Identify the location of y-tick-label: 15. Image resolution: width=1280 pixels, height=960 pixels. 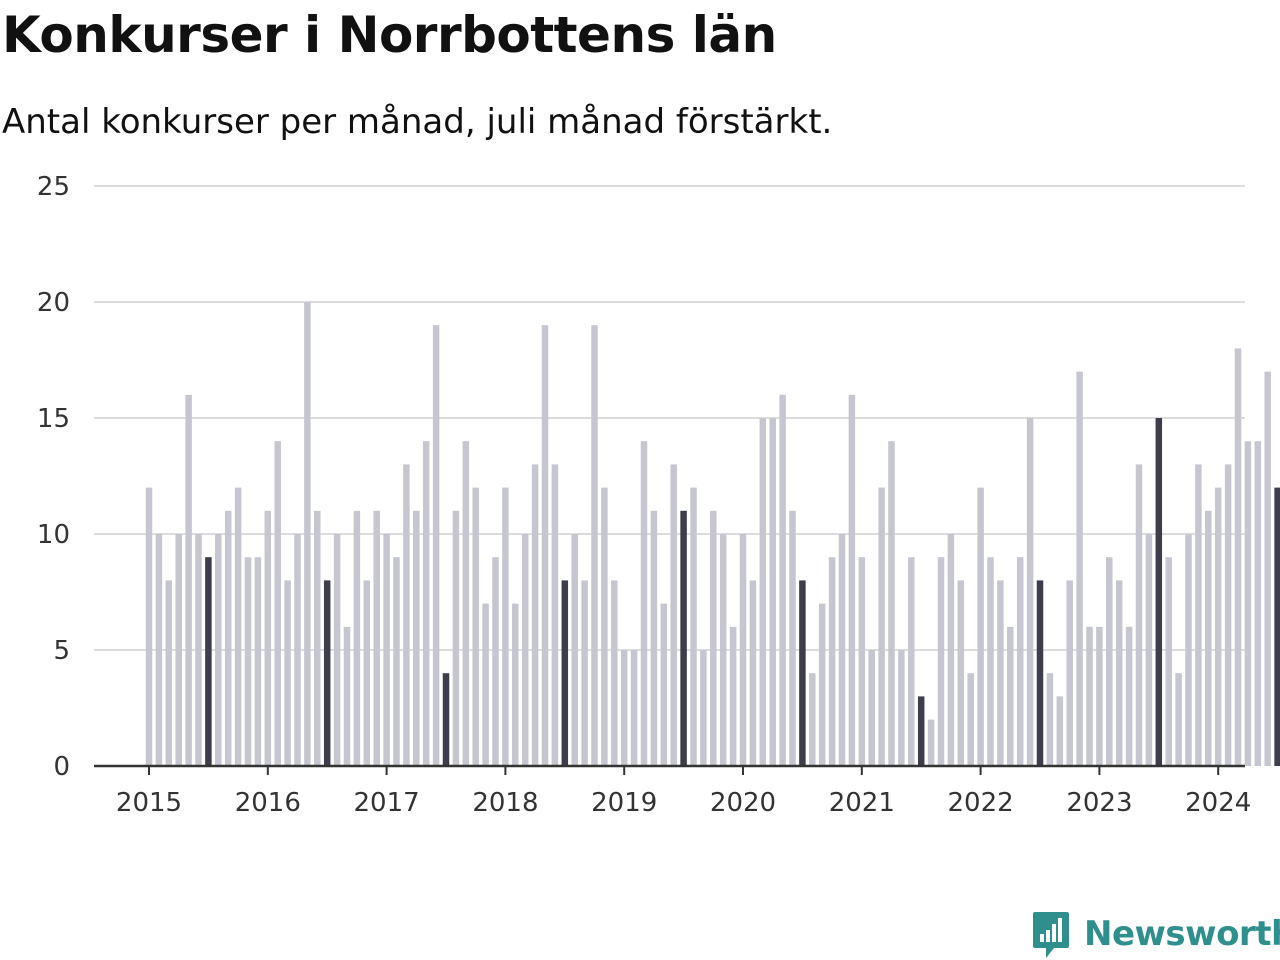
(53, 419).